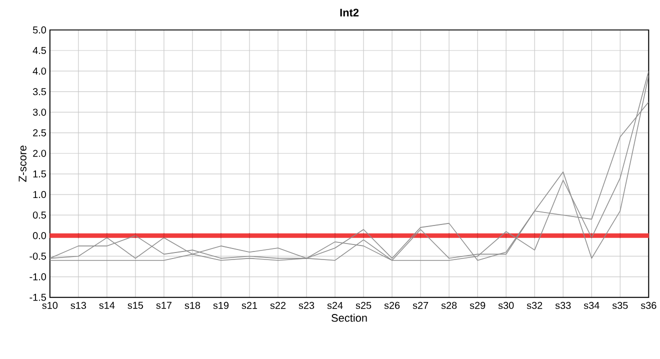 Image resolution: width=660 pixels, height=359 pixels. I want to click on x-tick-label: s19, so click(221, 305).